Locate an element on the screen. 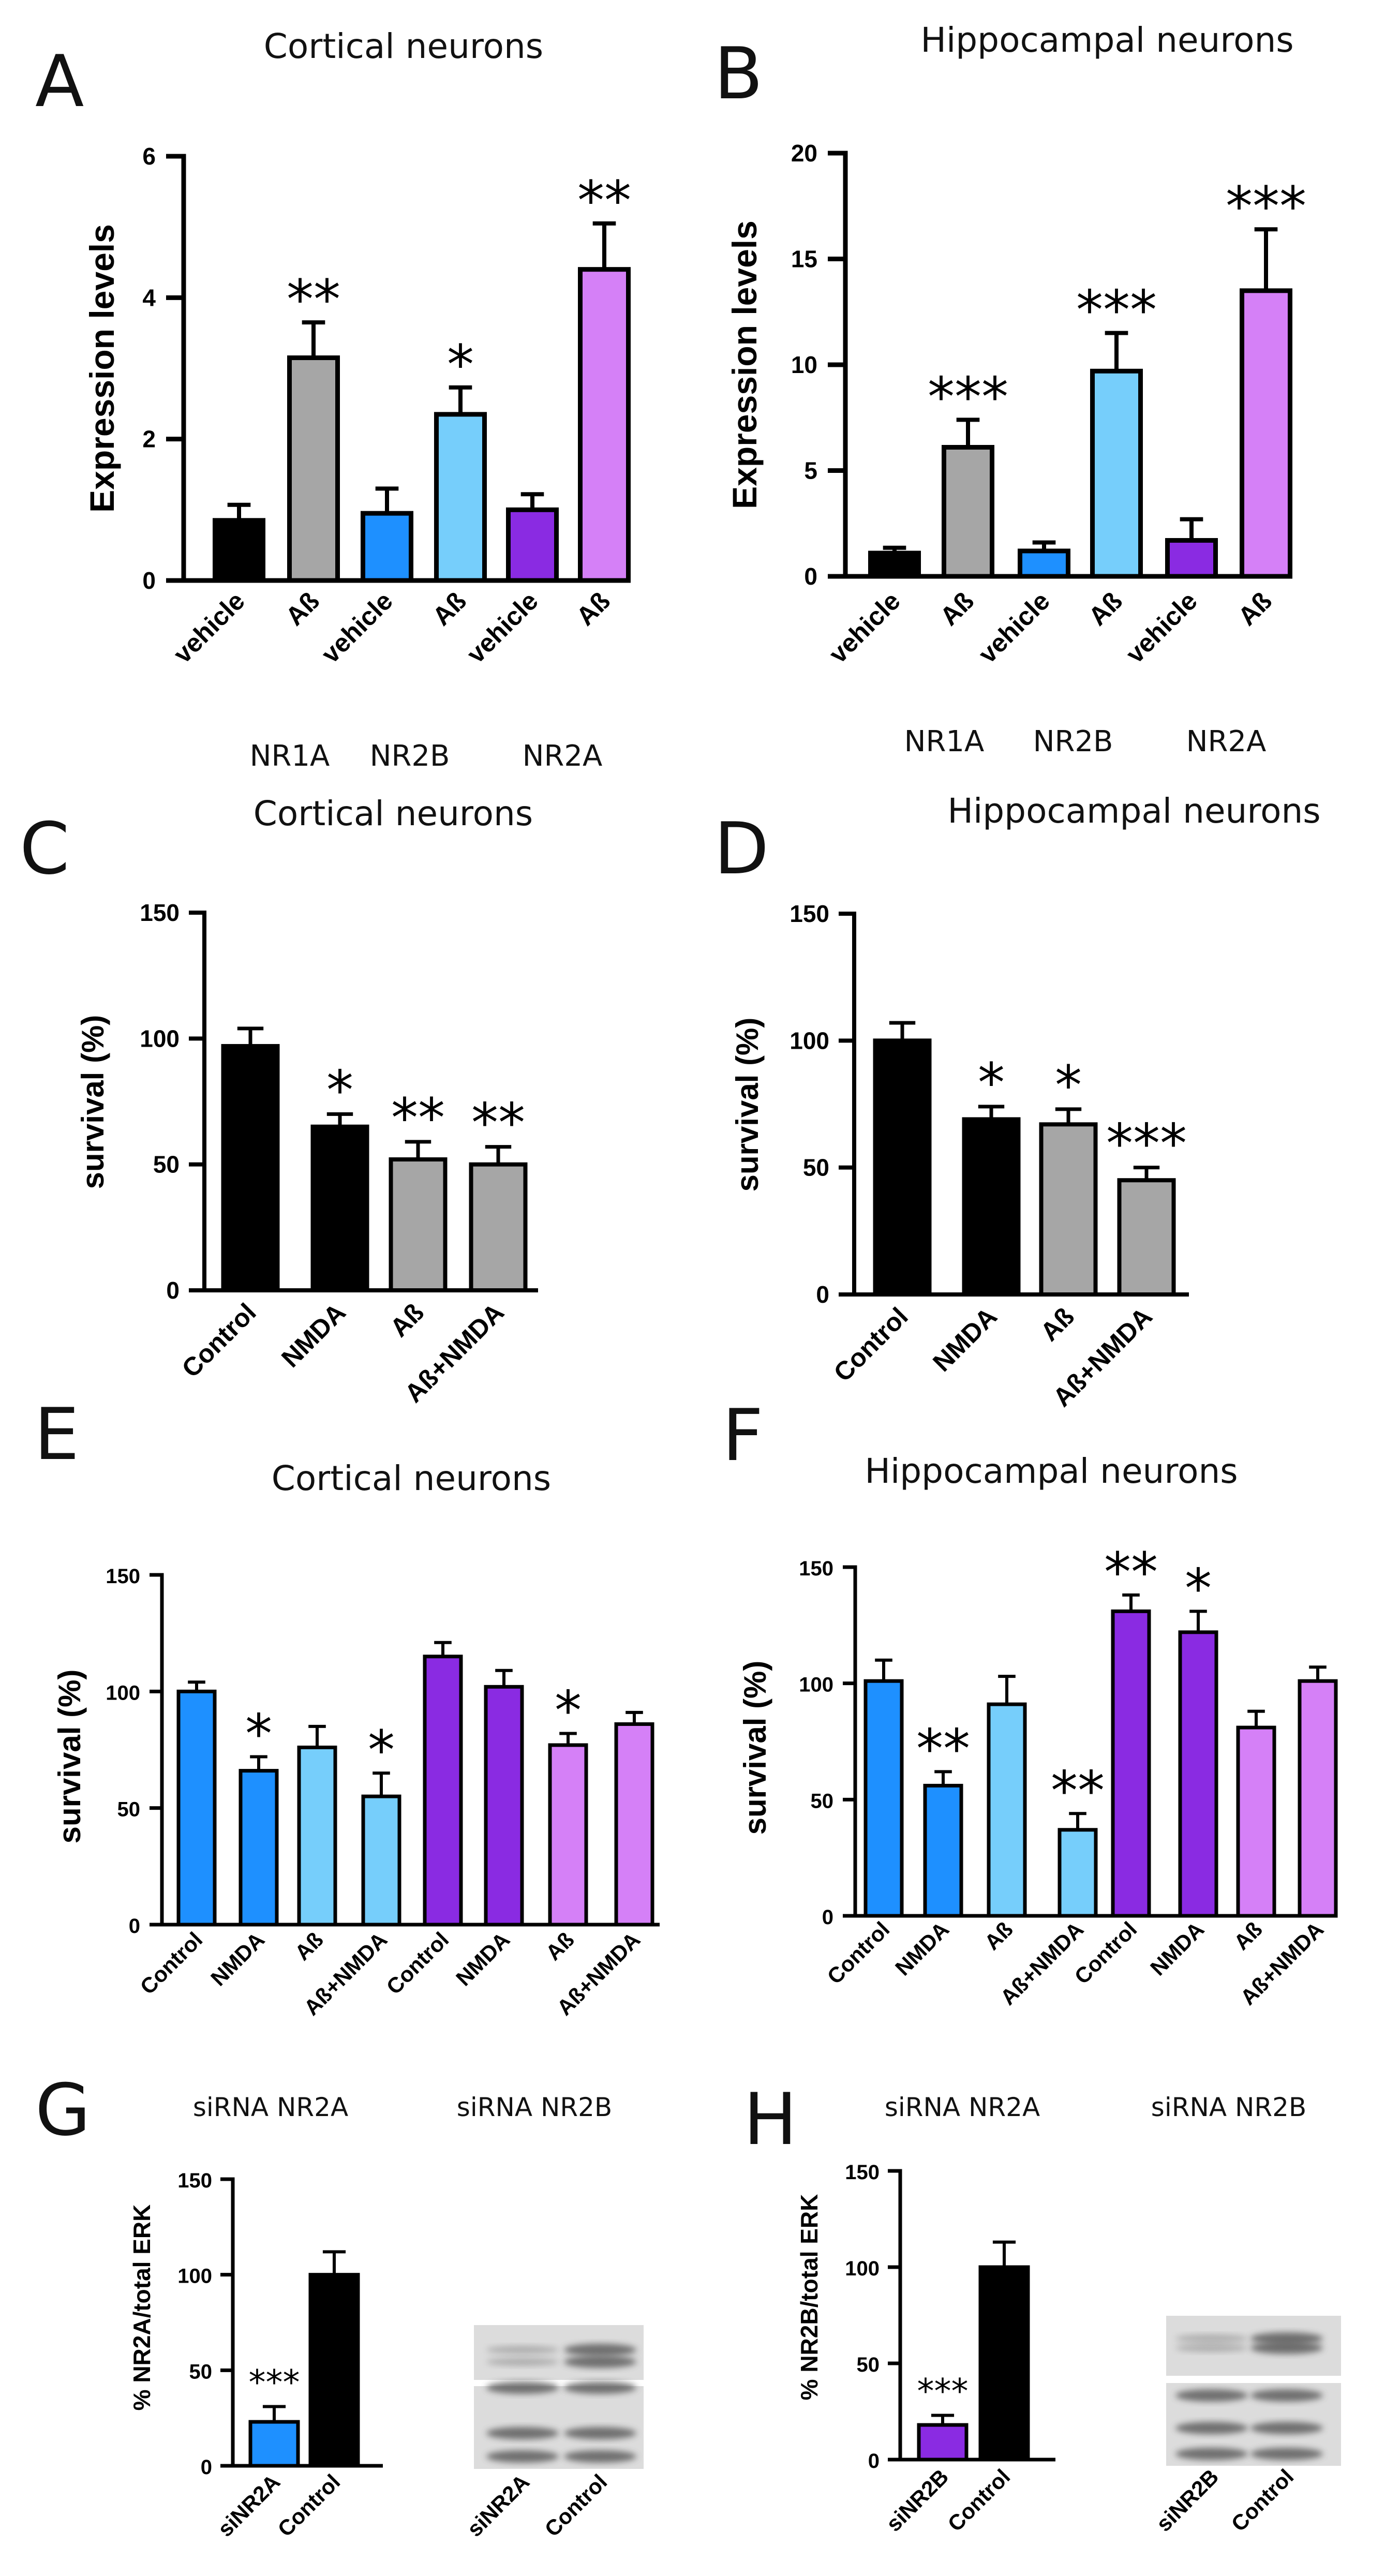  panel-letter: G is located at coordinates (63, 2110).